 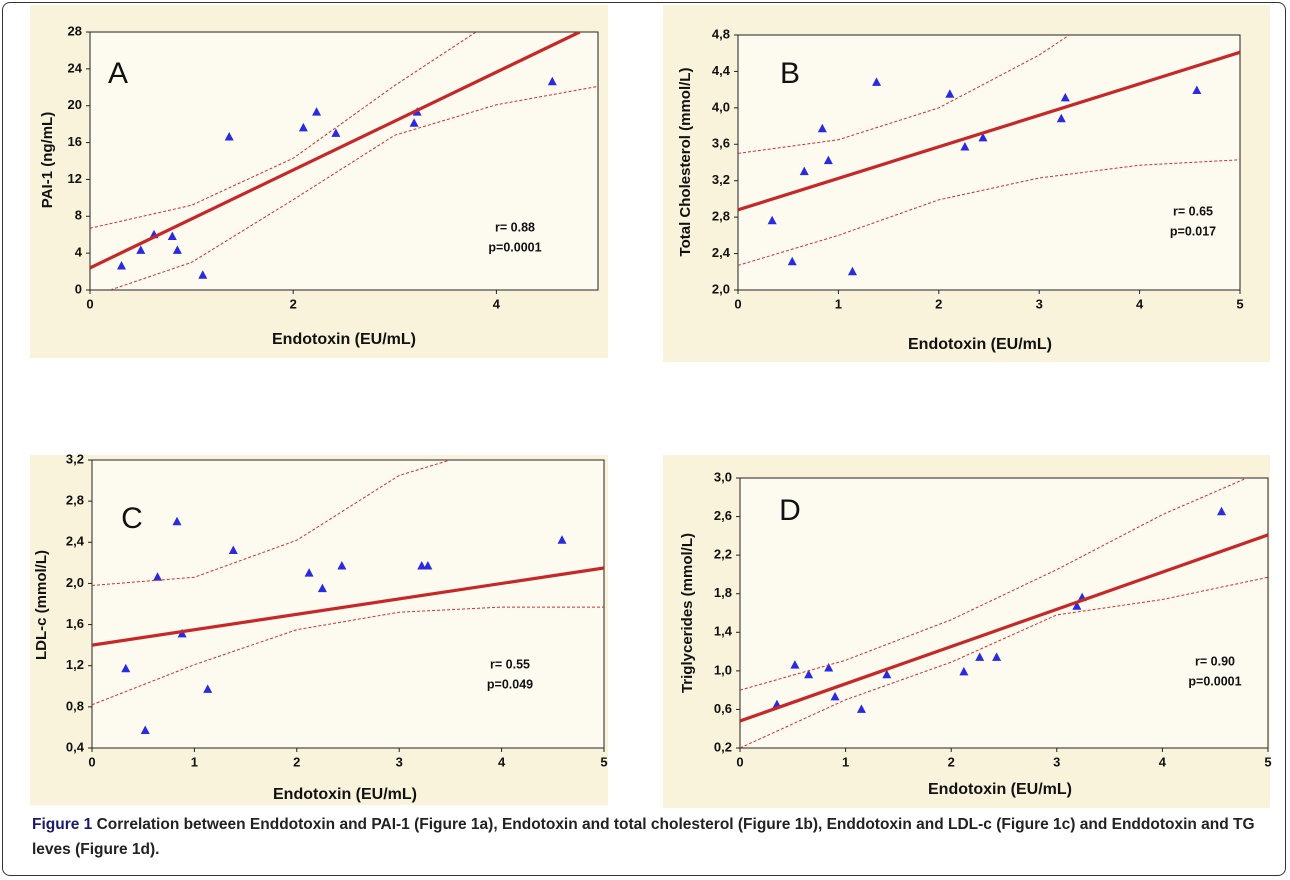 What do you see at coordinates (510, 684) in the screenshot?
I see `annotation: p=0.049` at bounding box center [510, 684].